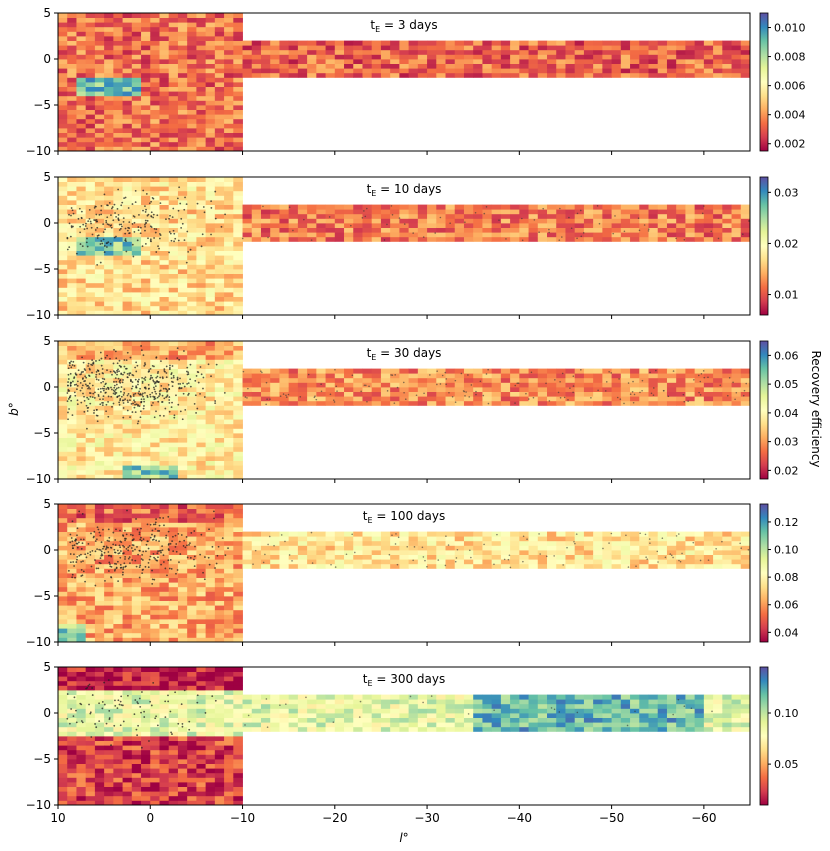  I want to click on colorbar-2: 0.010.020.03, so click(779, 246).